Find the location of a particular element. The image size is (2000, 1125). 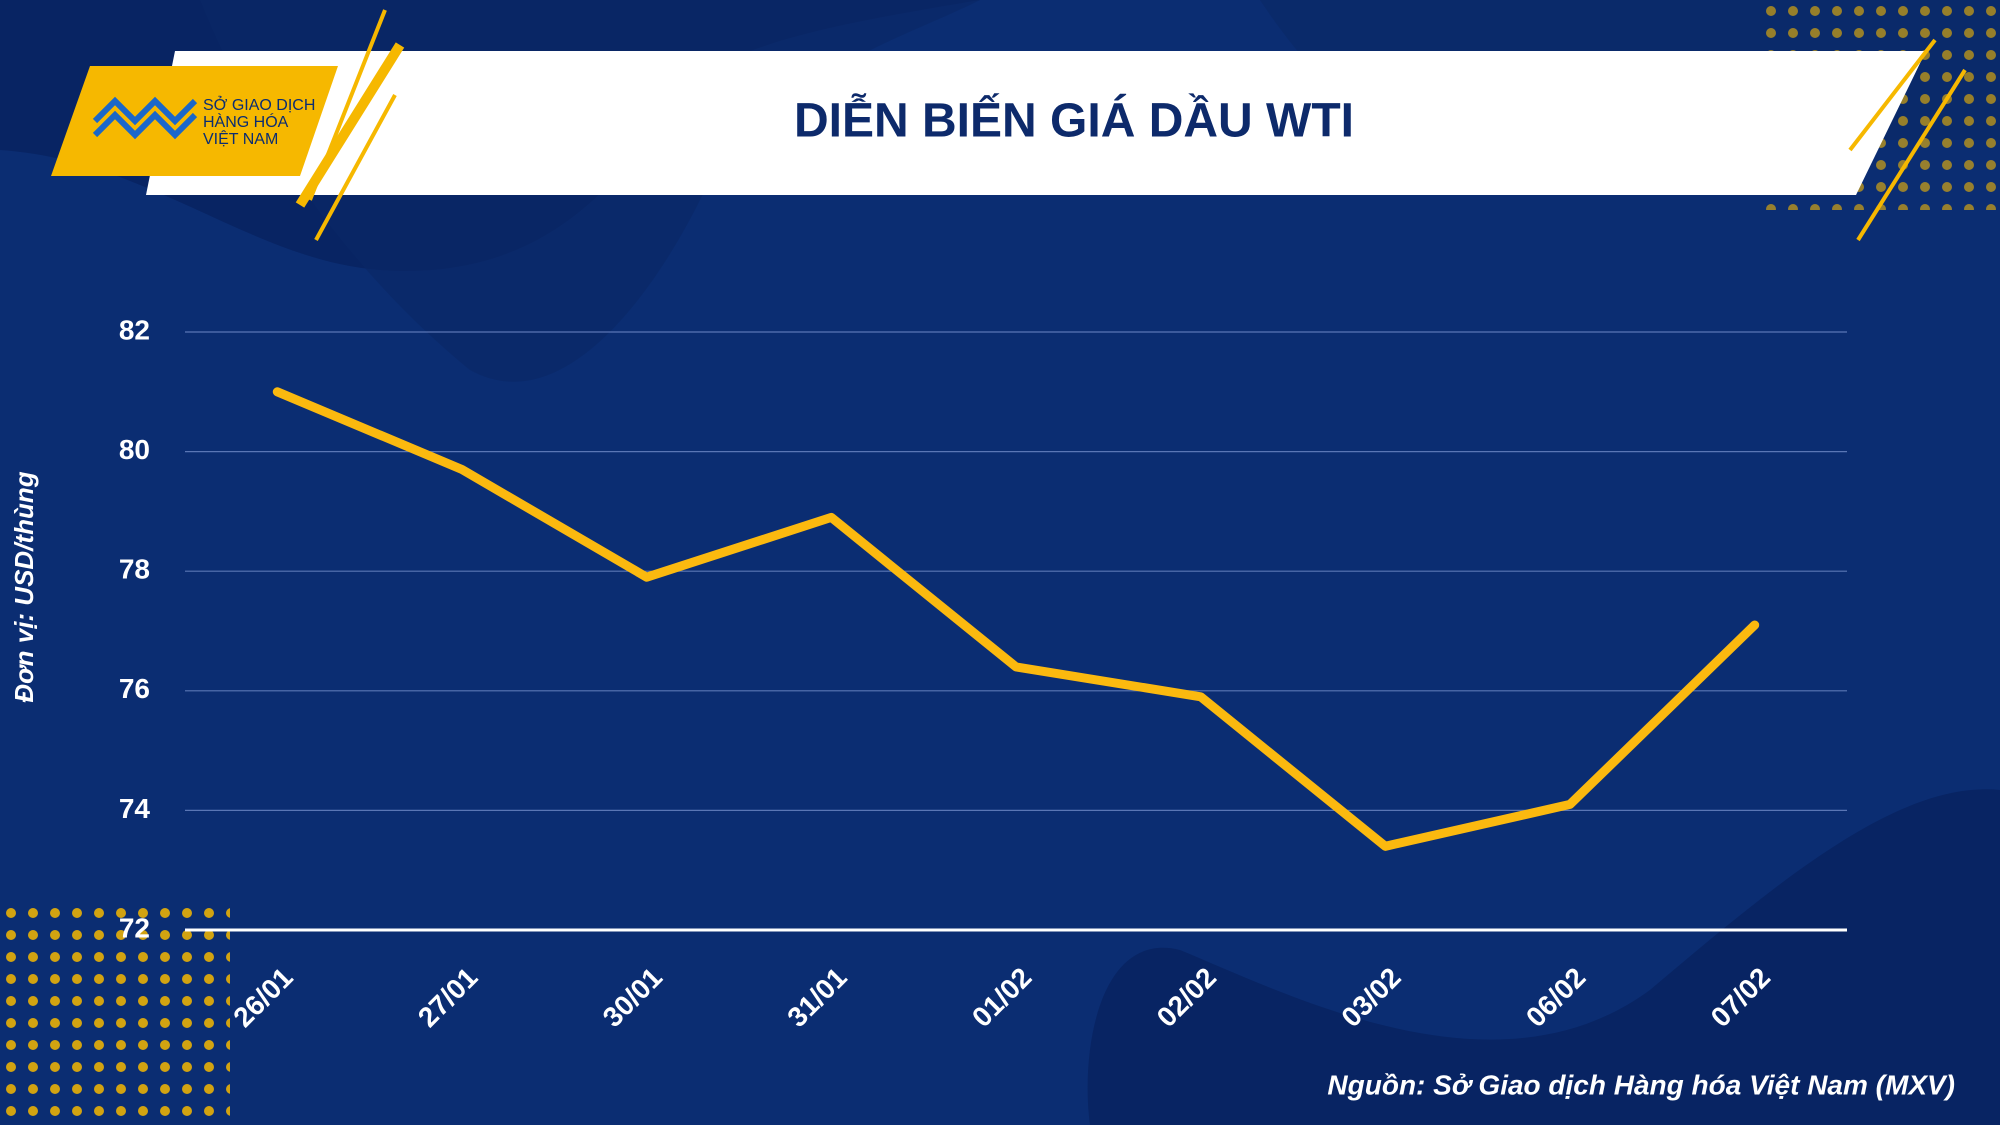

y-axis-label: Đơn vị: USD/thùng is located at coordinates (24, 586).